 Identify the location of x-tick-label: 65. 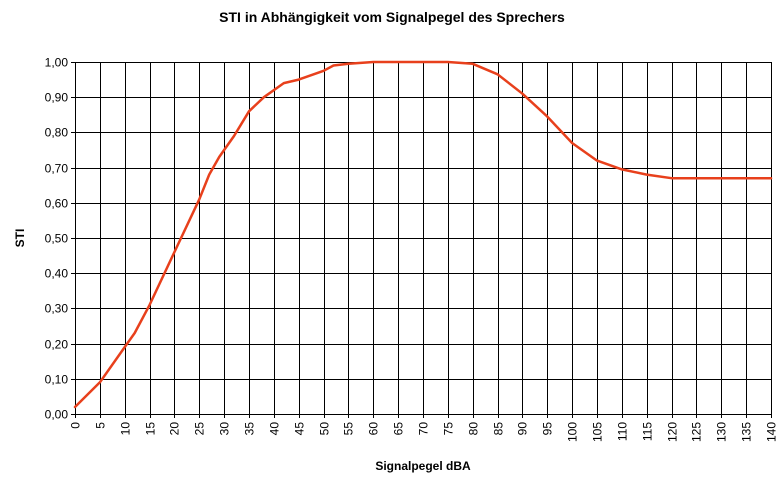
(399, 429).